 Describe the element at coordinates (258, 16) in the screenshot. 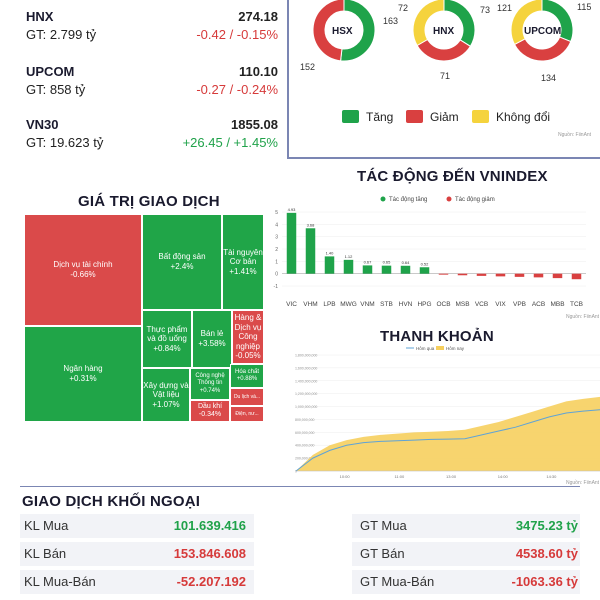

I see `index-value: 274.18` at that location.